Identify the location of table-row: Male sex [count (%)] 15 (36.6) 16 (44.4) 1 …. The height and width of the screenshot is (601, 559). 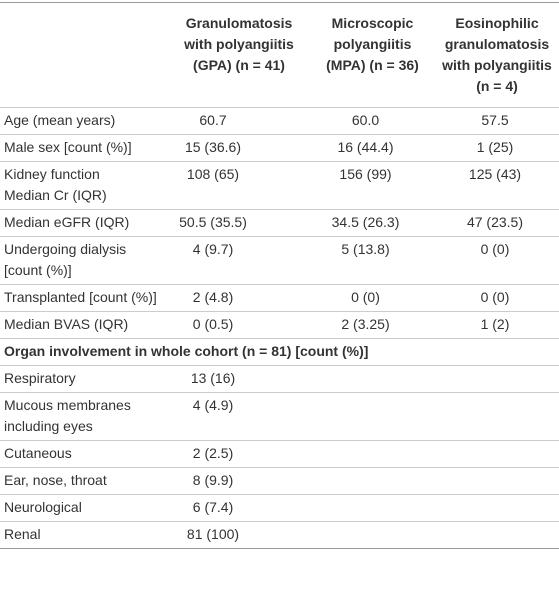
(279, 148).